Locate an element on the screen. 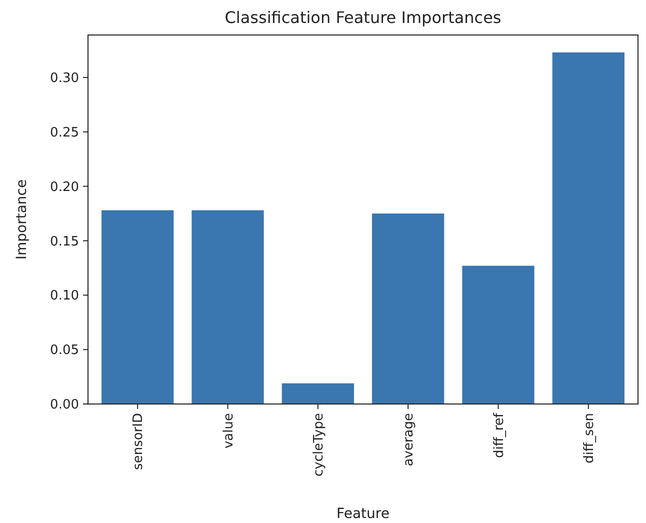  x-tick-label: value is located at coordinates (228, 431).